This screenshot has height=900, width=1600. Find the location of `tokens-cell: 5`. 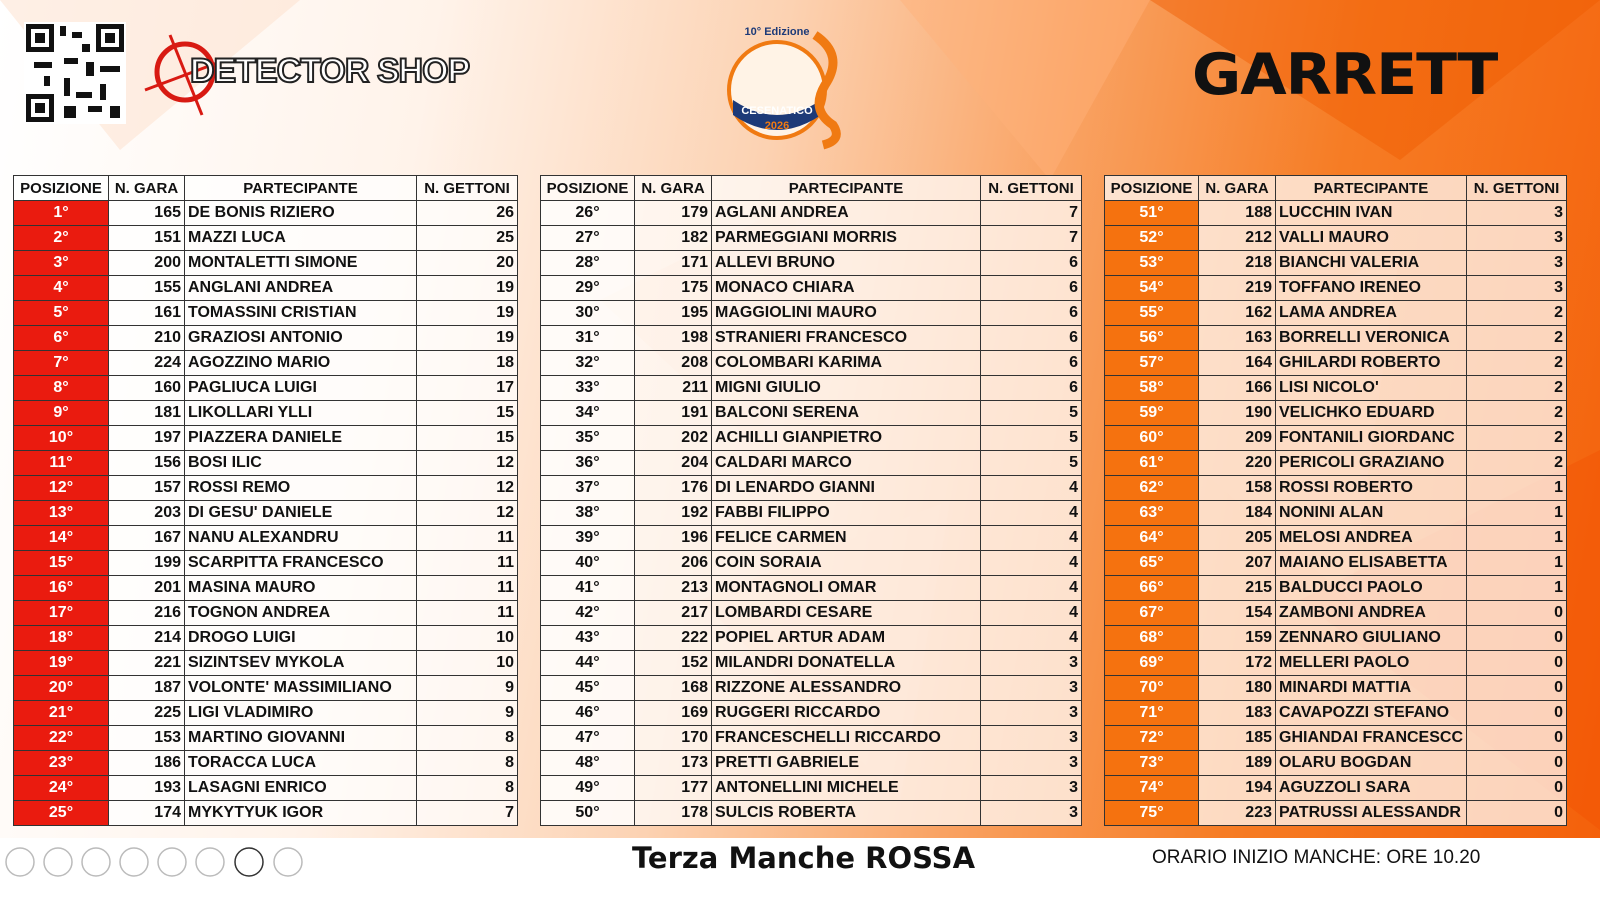

tokens-cell: 5 is located at coordinates (1031, 413).